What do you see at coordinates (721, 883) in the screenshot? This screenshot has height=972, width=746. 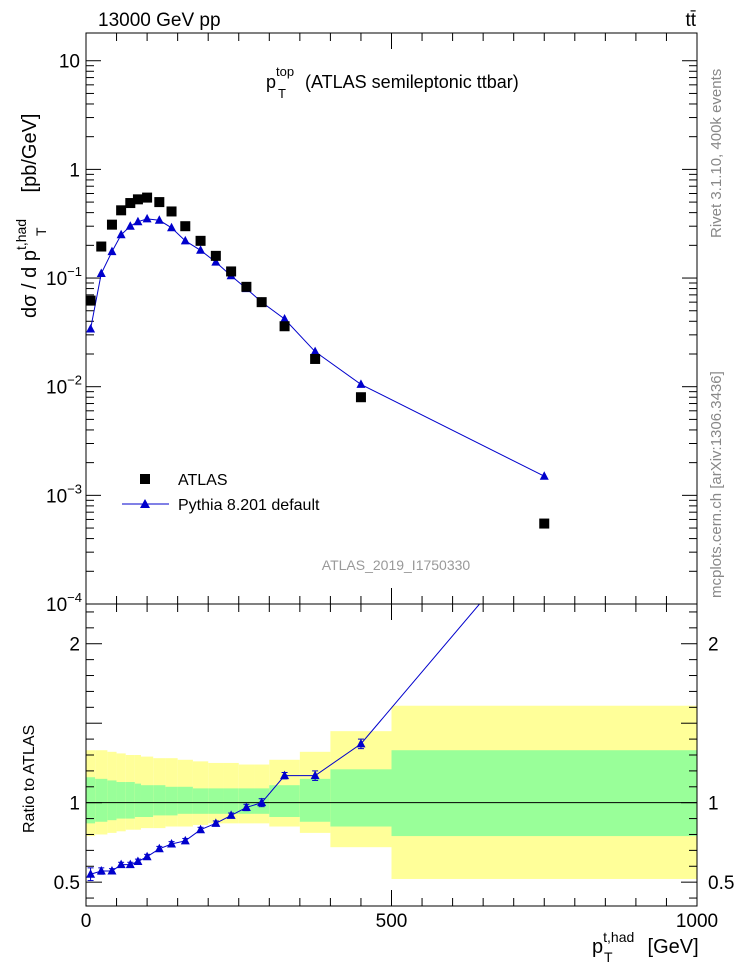 I see `ratio-y-tick-label-right: 0.5` at bounding box center [721, 883].